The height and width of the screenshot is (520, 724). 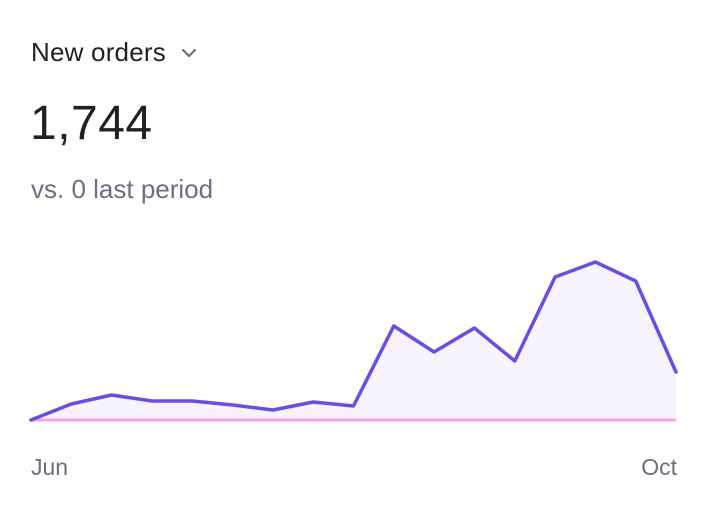 What do you see at coordinates (91, 123) in the screenshot?
I see `metric-value: 1,744` at bounding box center [91, 123].